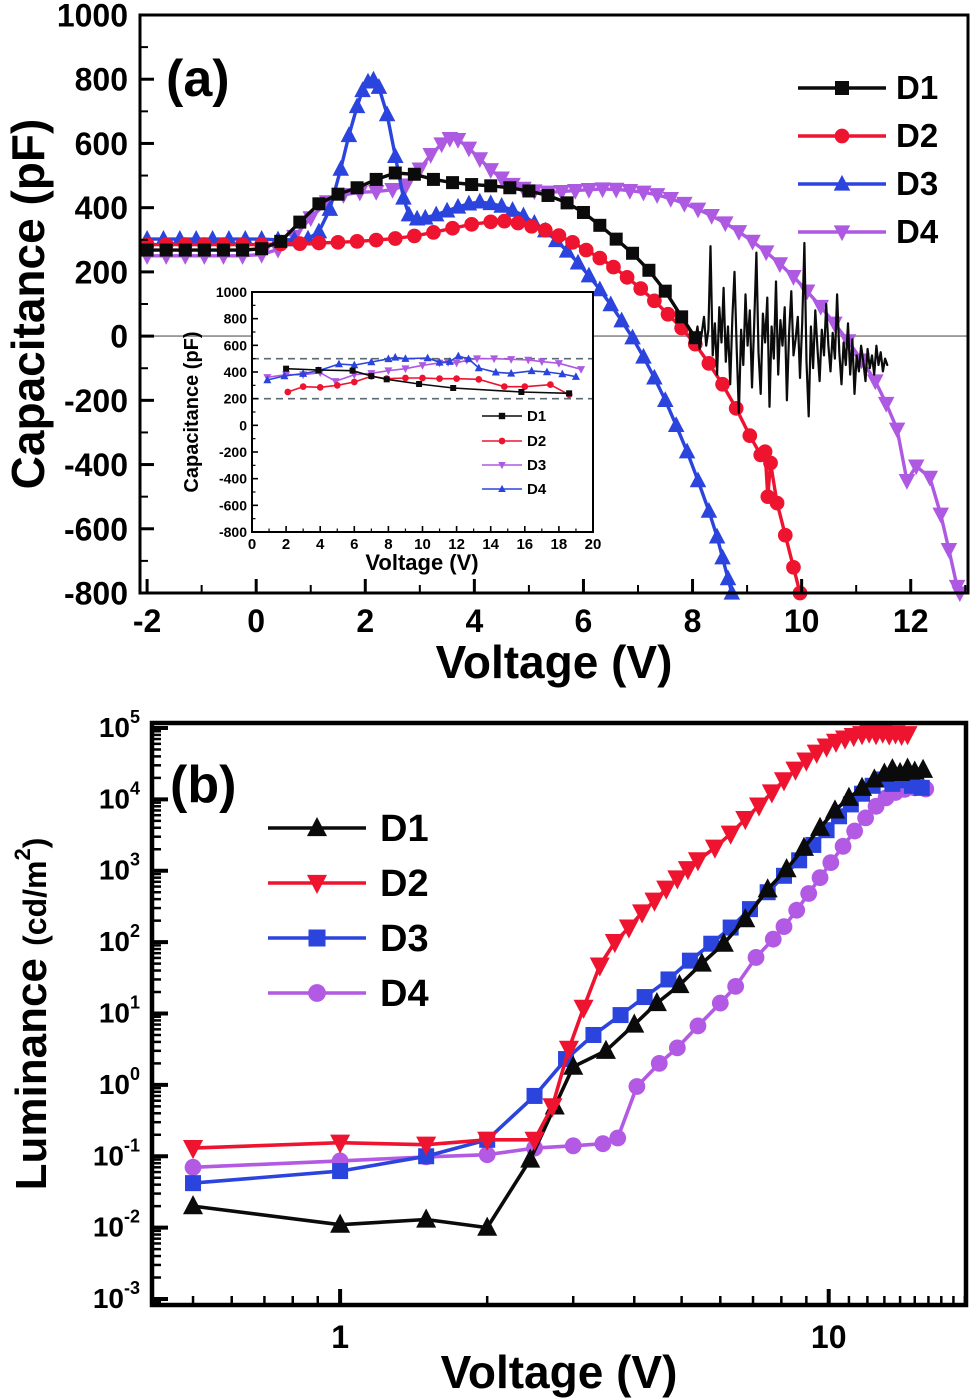 Image resolution: width=980 pixels, height=1400 pixels. I want to click on panel-a-main-x-tick-label: 6, so click(584, 621).